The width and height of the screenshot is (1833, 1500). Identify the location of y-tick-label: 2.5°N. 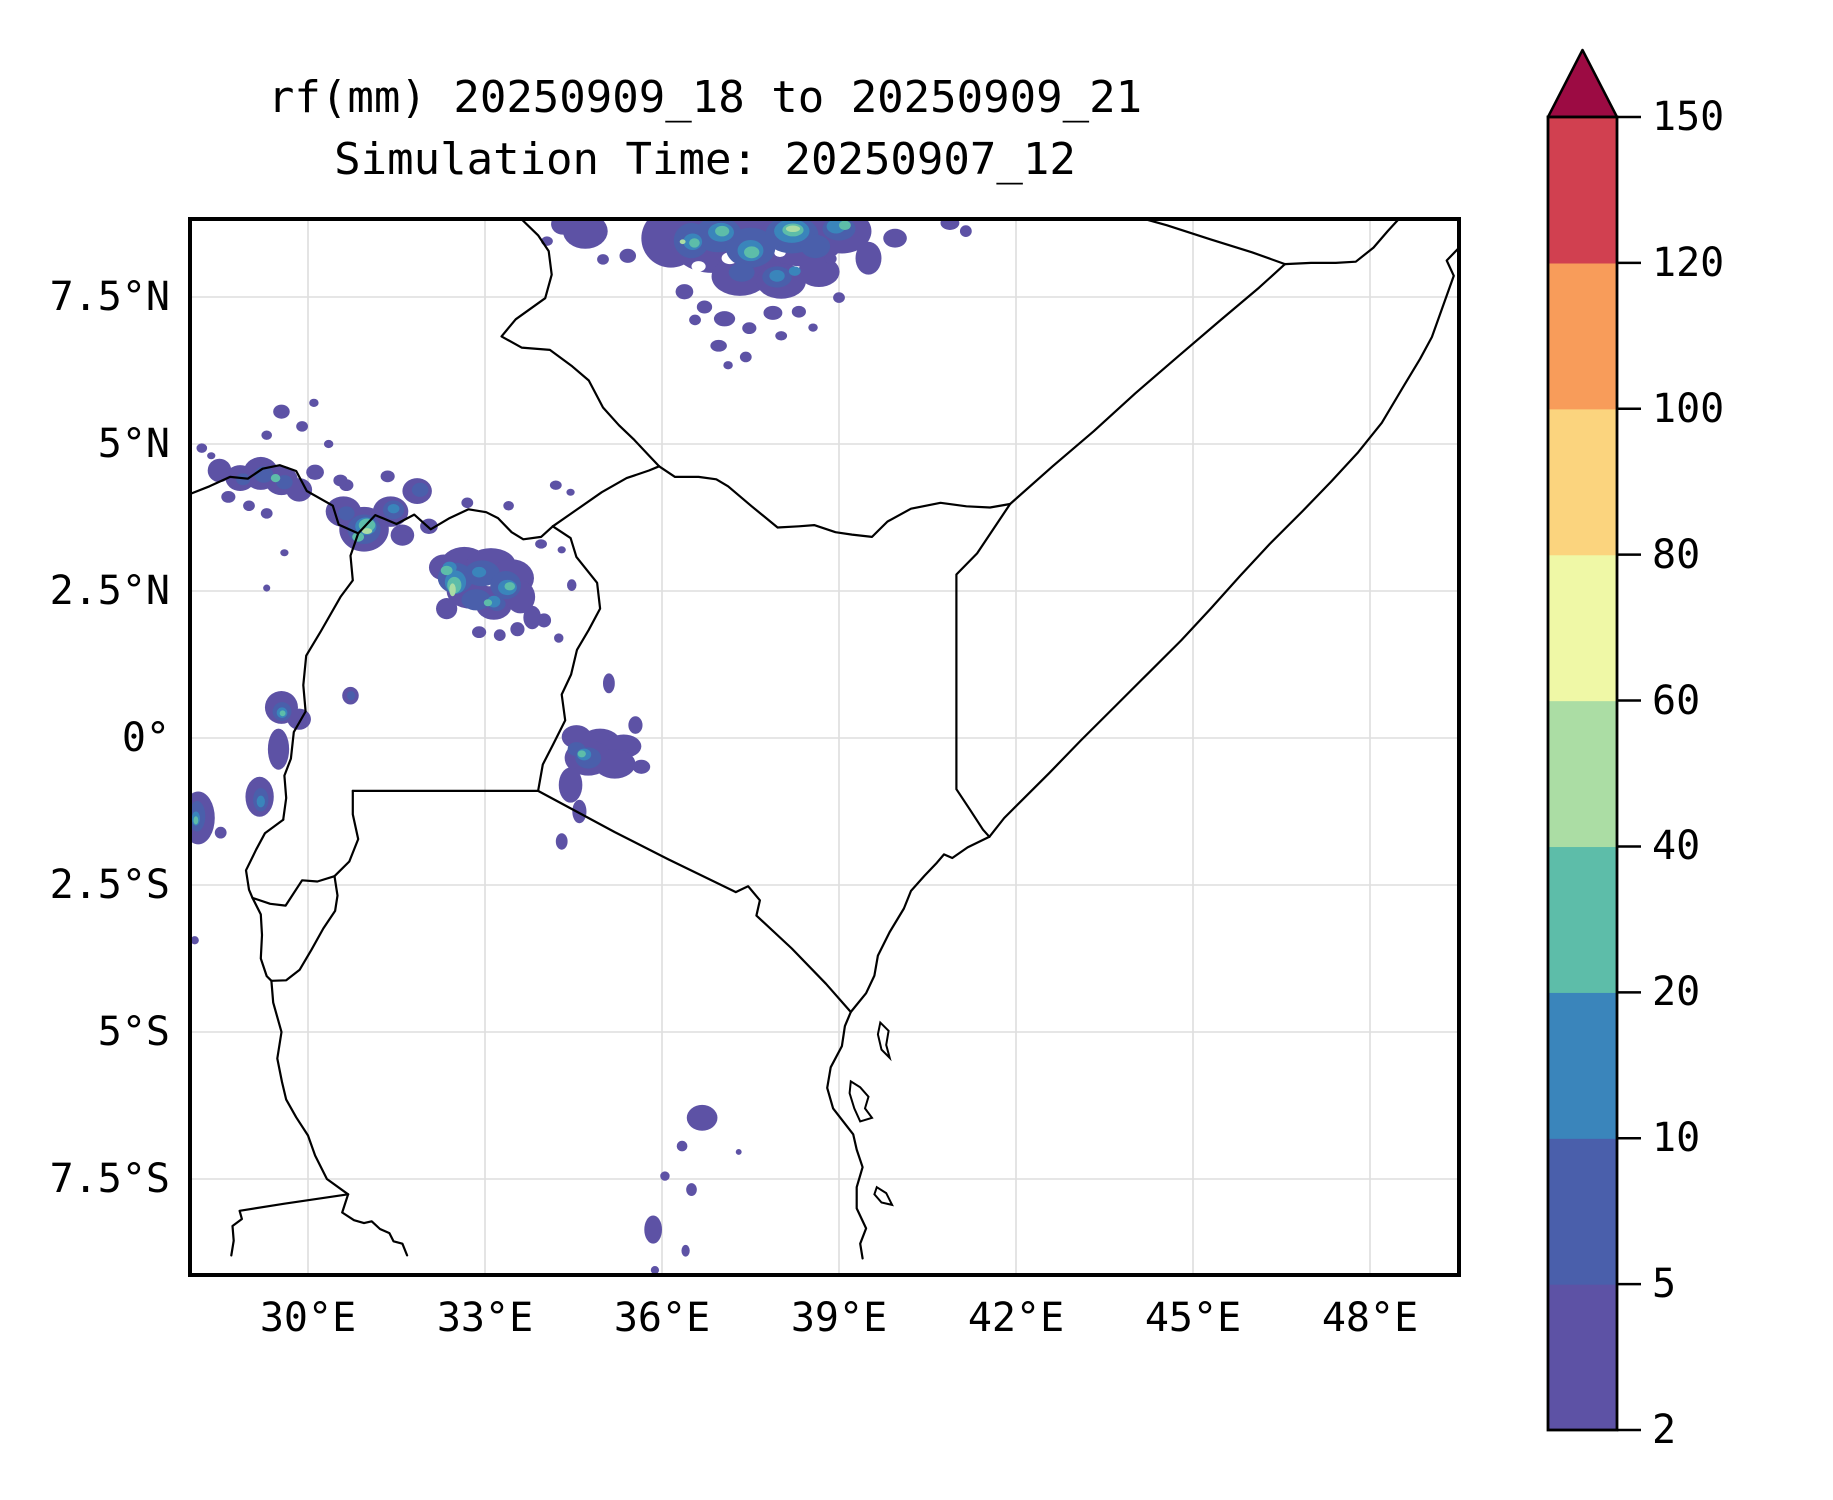
(109, 591).